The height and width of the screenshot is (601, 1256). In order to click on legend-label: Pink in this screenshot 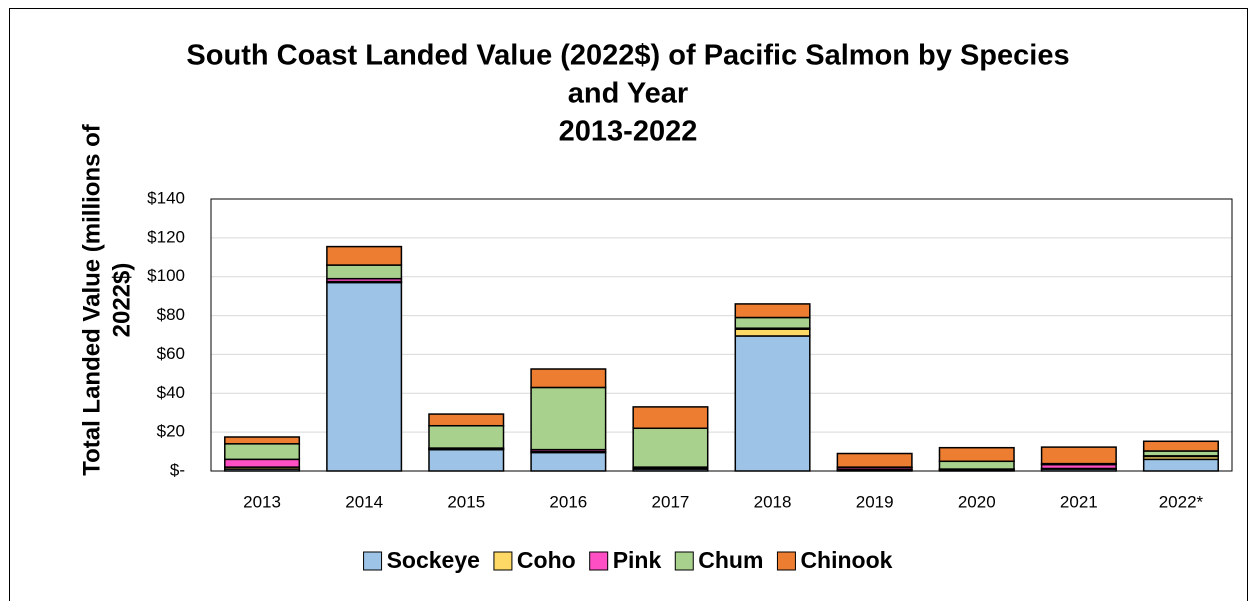, I will do `click(637, 560)`.